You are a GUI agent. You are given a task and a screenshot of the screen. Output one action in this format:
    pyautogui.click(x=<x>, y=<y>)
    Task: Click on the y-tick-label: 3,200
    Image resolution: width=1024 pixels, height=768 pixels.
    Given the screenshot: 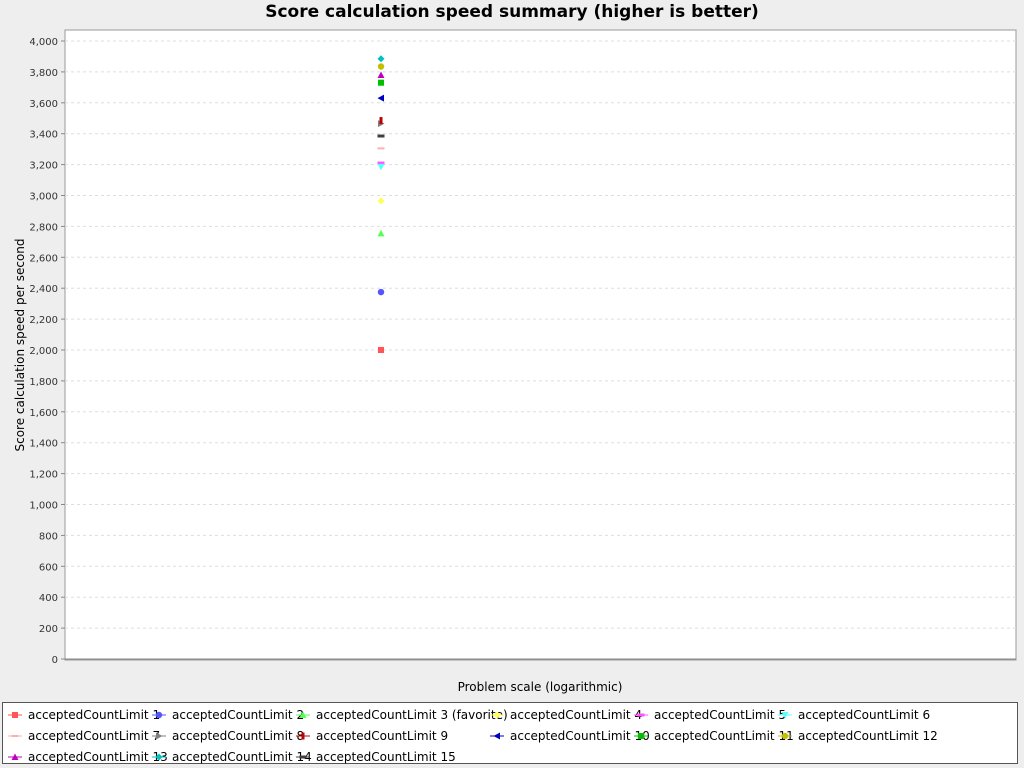 What is the action you would take?
    pyautogui.click(x=43, y=166)
    